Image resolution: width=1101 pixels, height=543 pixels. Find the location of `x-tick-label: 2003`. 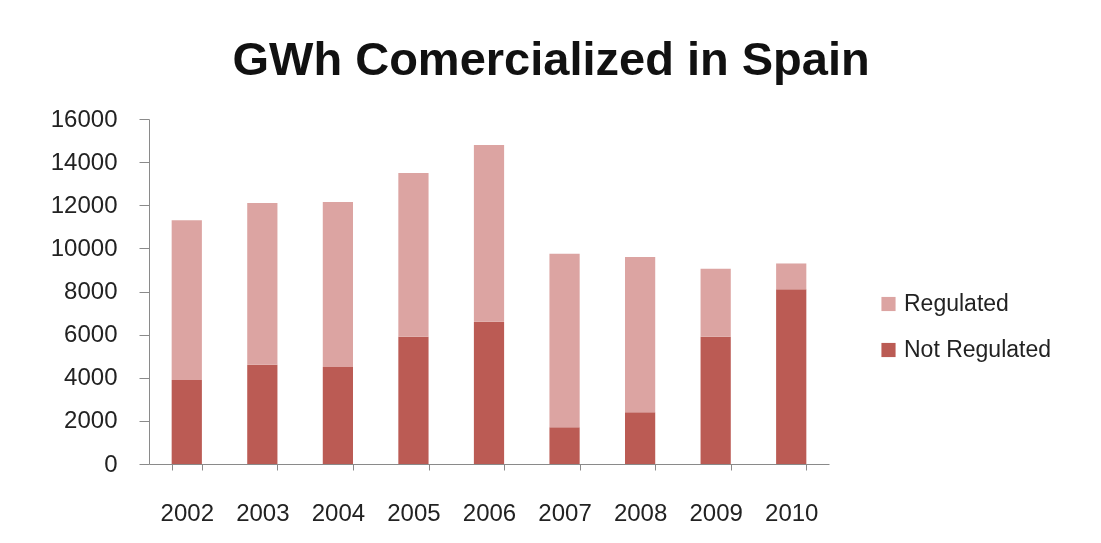

x-tick-label: 2003 is located at coordinates (263, 512).